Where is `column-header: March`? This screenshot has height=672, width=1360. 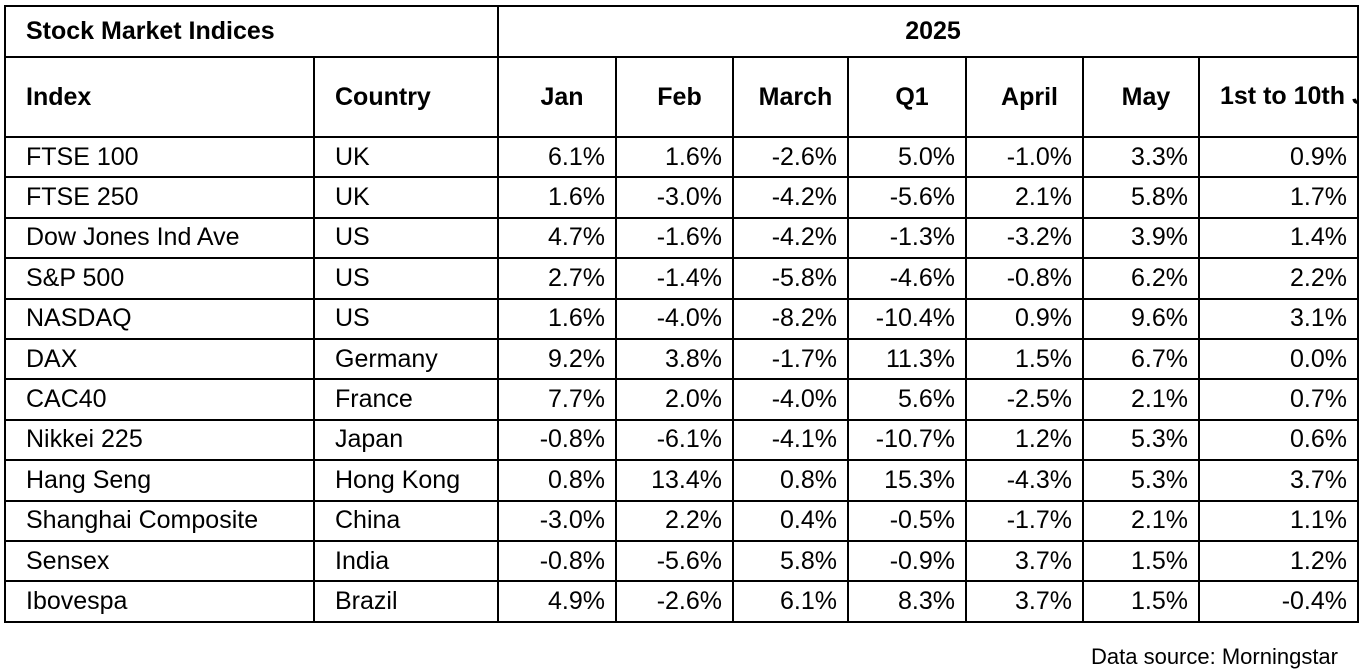
column-header: March is located at coordinates (790, 97).